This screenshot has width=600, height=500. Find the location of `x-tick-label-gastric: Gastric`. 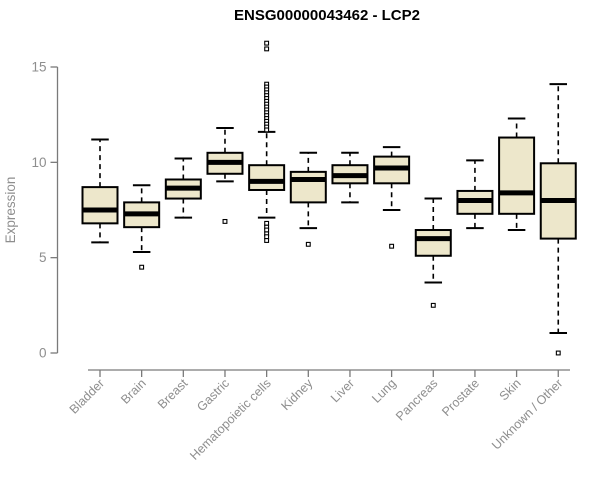

x-tick-label-gastric: Gastric is located at coordinates (213, 395).